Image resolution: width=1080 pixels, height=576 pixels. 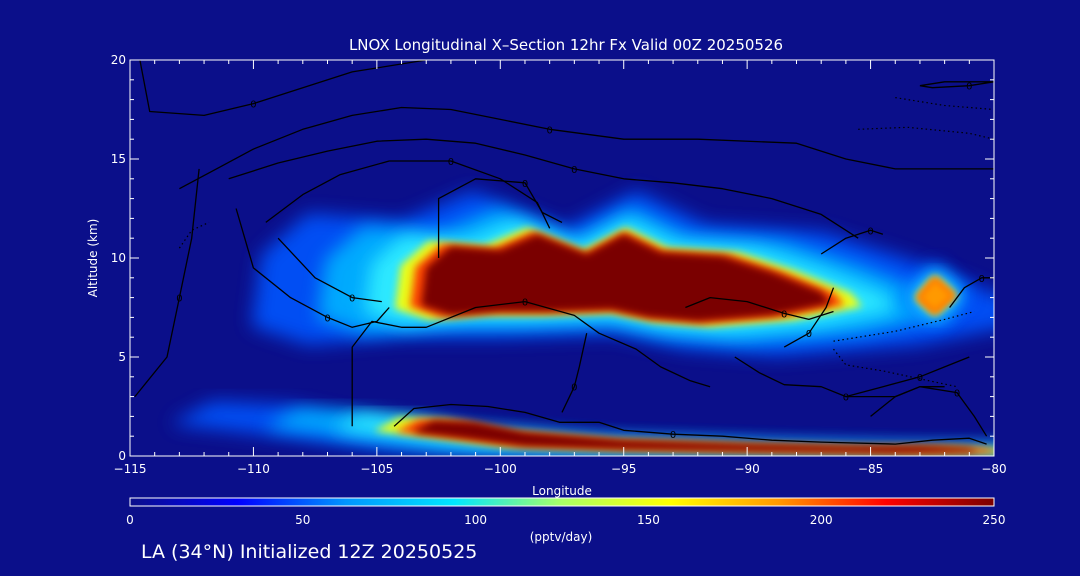 I want to click on x-axis-label: Longitude, so click(x=562, y=491).